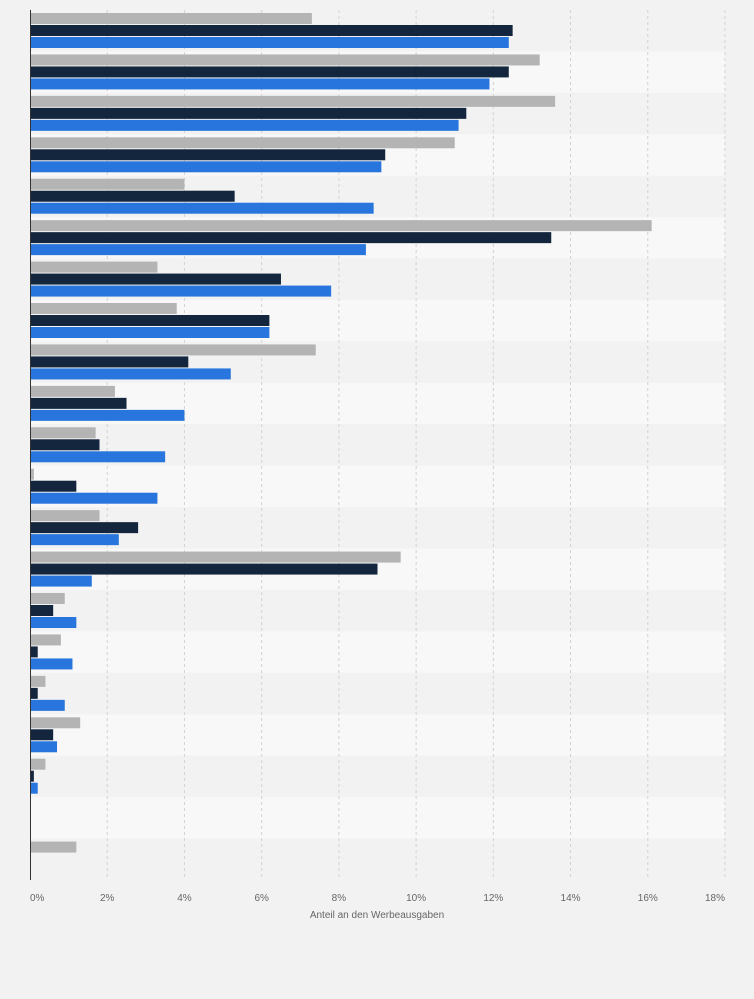  What do you see at coordinates (261, 898) in the screenshot?
I see `x-tick-label: 6%` at bounding box center [261, 898].